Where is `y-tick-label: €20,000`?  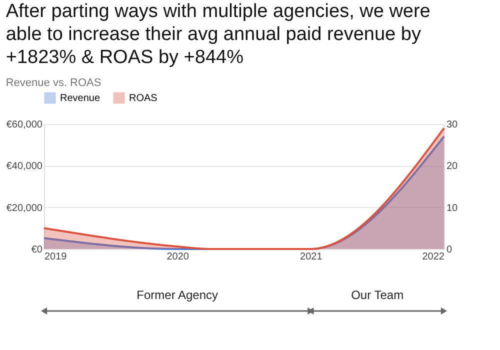 y-tick-label: €20,000 is located at coordinates (24, 208).